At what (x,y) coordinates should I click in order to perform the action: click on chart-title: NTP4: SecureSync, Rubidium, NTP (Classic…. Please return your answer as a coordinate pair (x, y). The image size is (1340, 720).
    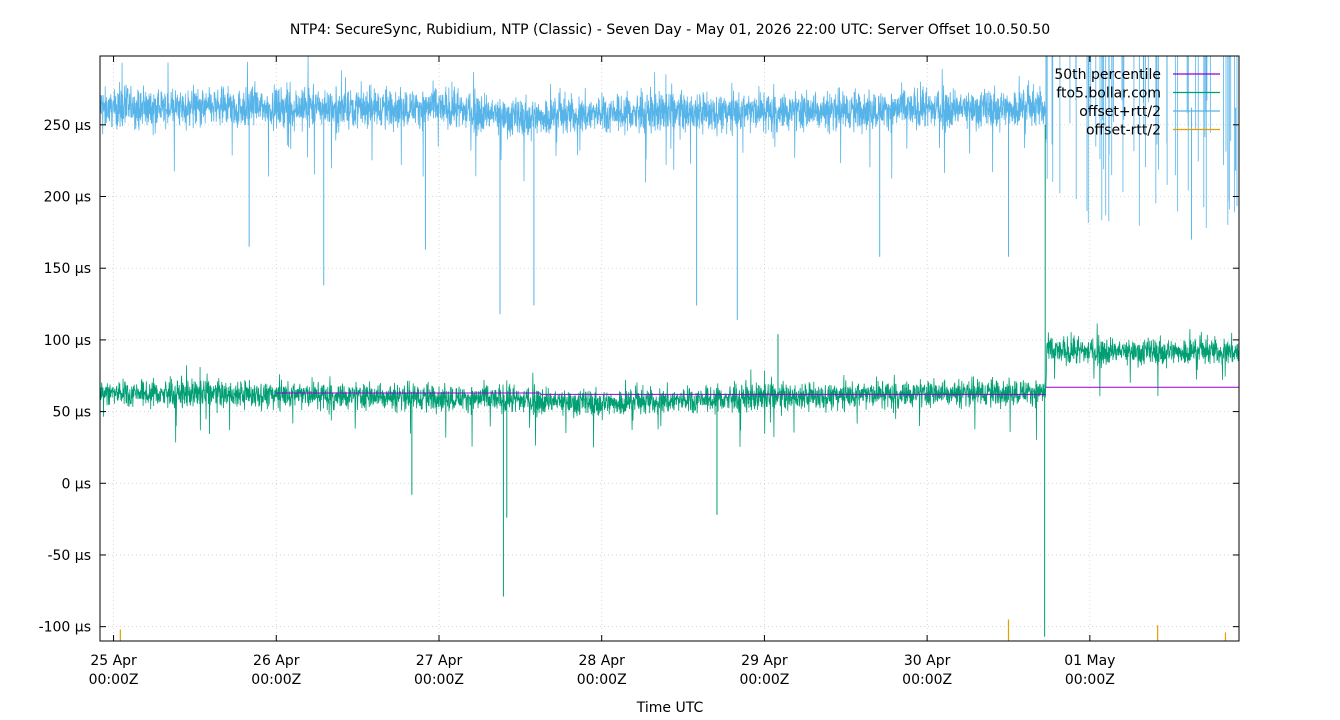
    Looking at the image, I should click on (670, 30).